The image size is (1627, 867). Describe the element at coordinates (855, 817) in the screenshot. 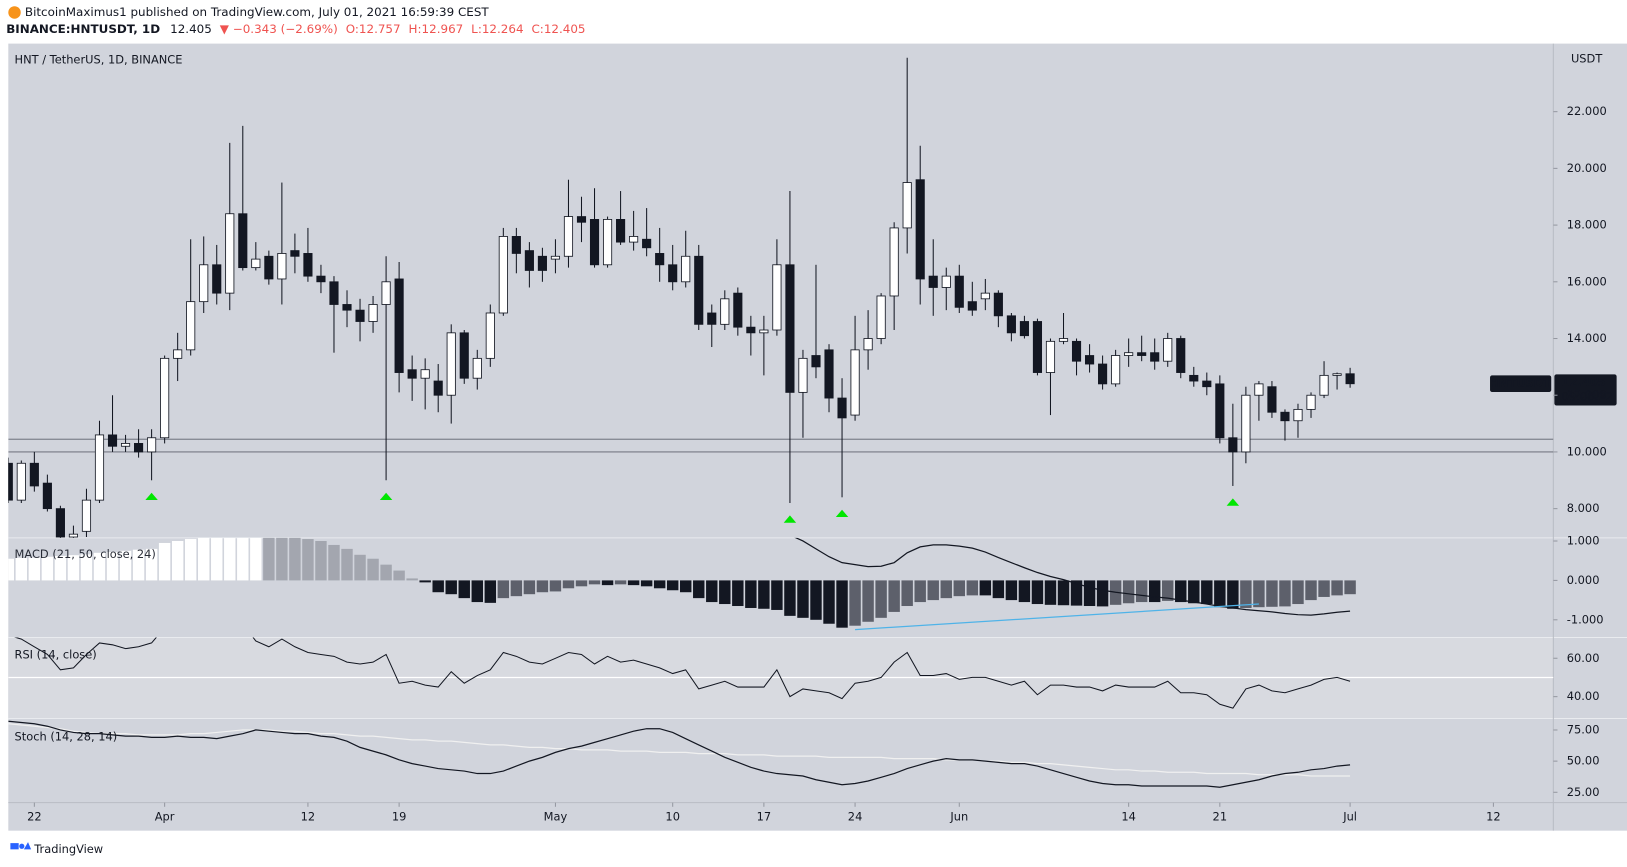

I see `x-tick-label: 24` at that location.